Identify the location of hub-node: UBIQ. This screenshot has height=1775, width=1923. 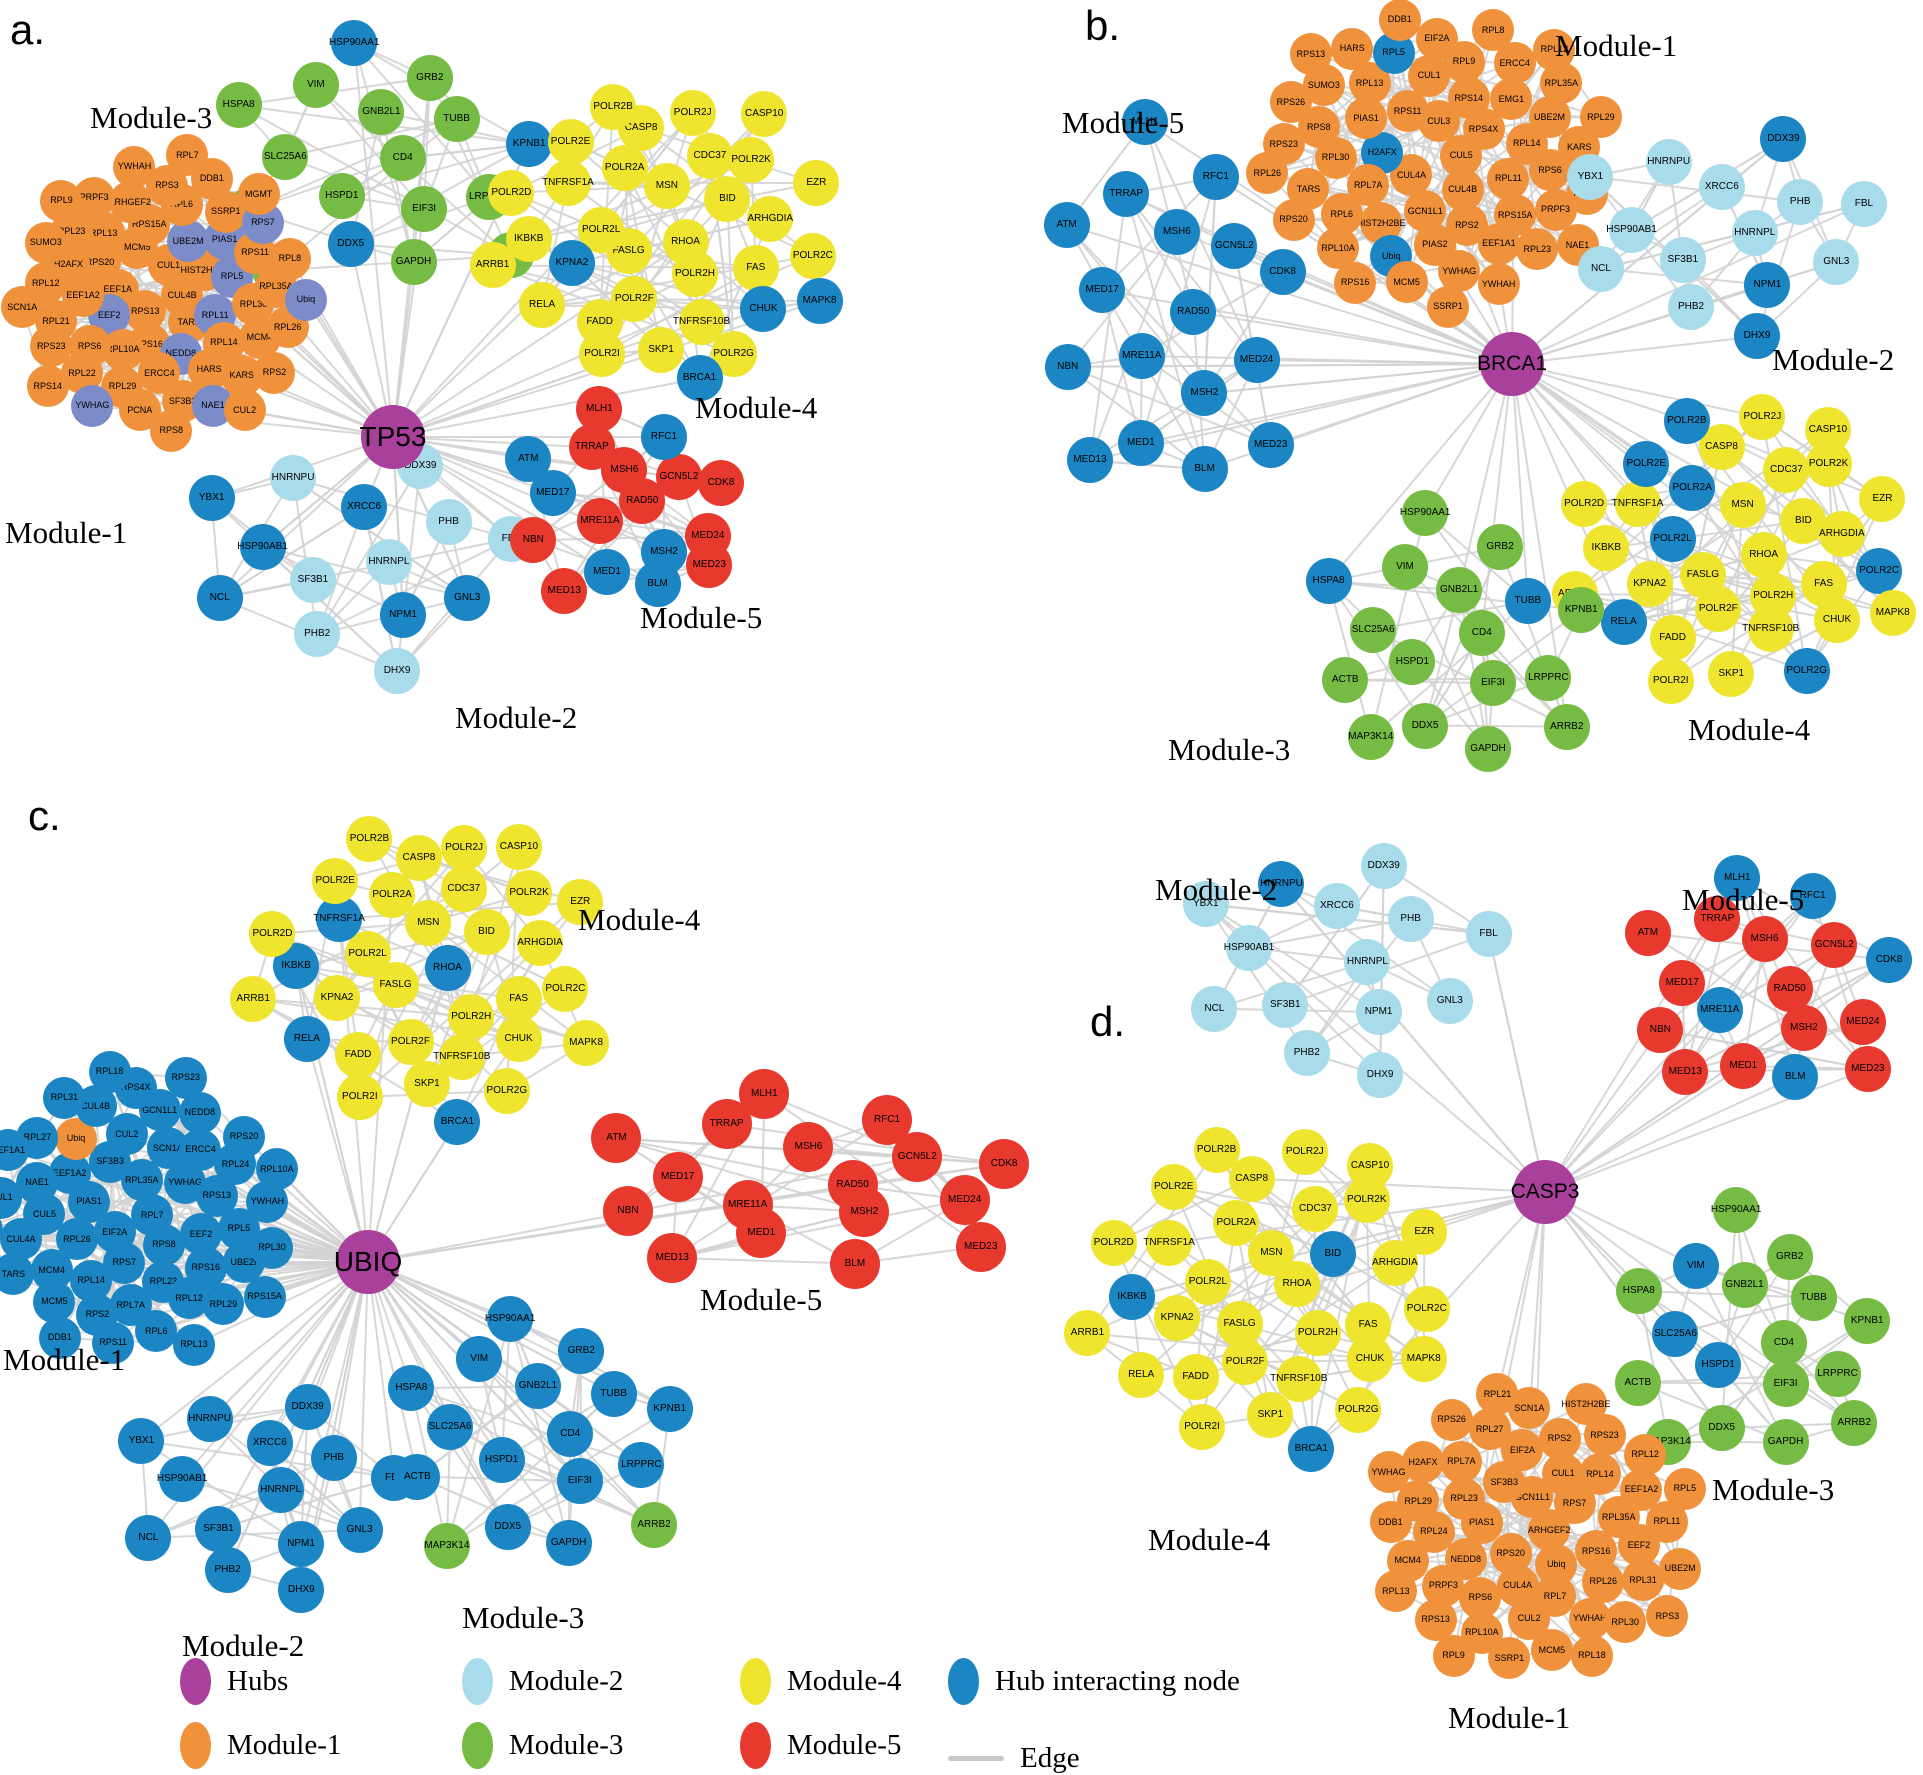
(368, 1262).